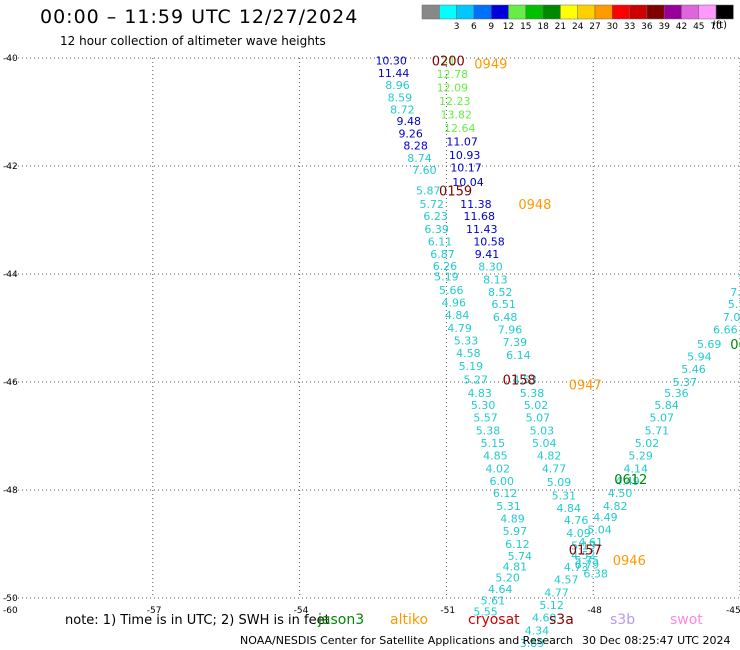  I want to click on wave-height-label: 5.72, so click(431, 204).